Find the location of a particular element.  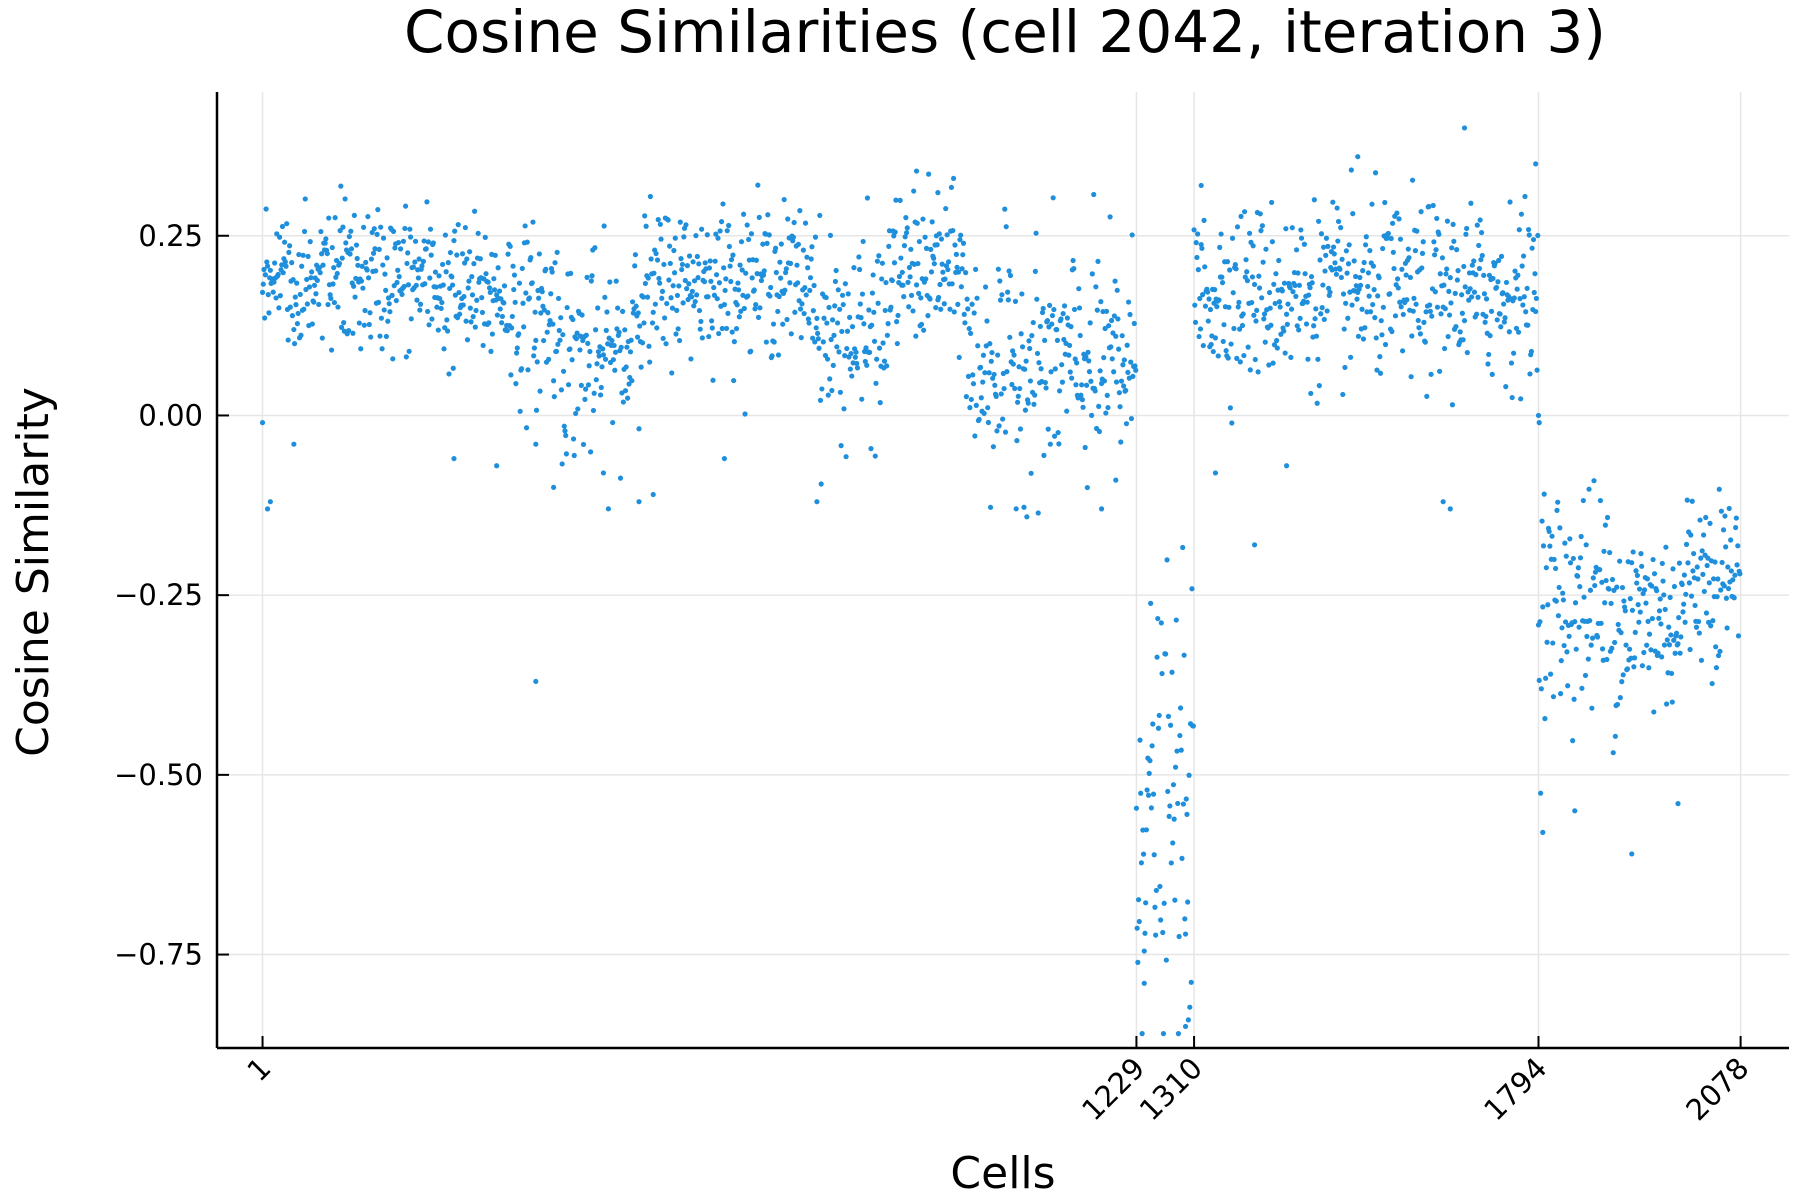

x-tick-label: 1 is located at coordinates (258, 1069).